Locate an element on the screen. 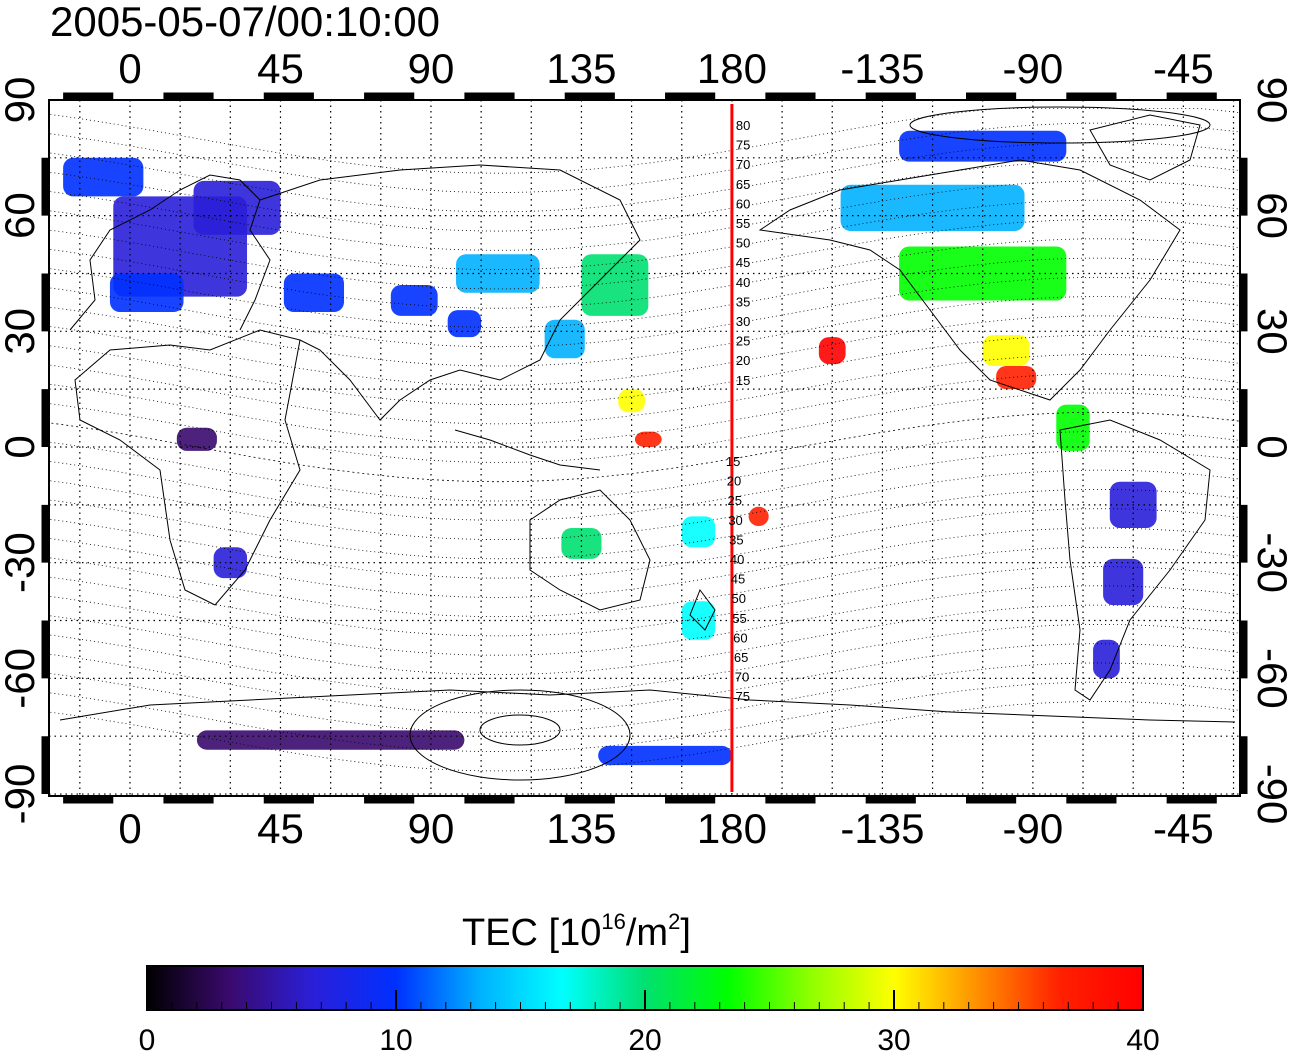 The image size is (1292, 1057). top-longitude-tick-label: -45 is located at coordinates (1183, 68).